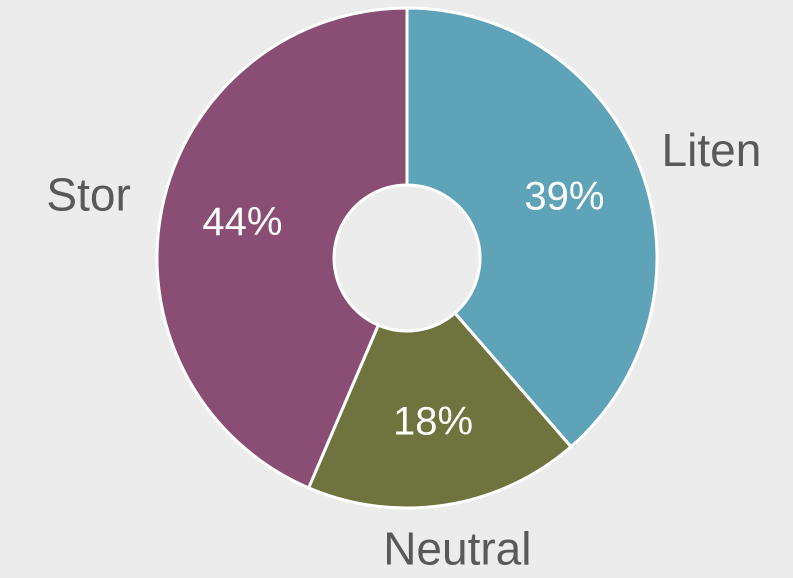  What do you see at coordinates (242, 222) in the screenshot?
I see `value-label: 44%` at bounding box center [242, 222].